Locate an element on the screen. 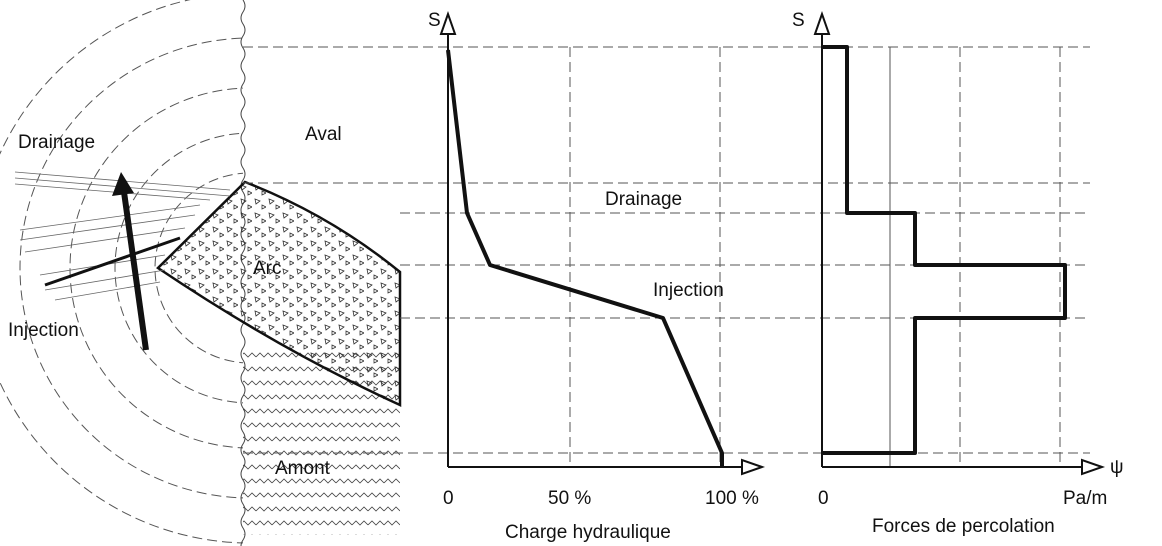  label-amont: Amont is located at coordinates (303, 468).